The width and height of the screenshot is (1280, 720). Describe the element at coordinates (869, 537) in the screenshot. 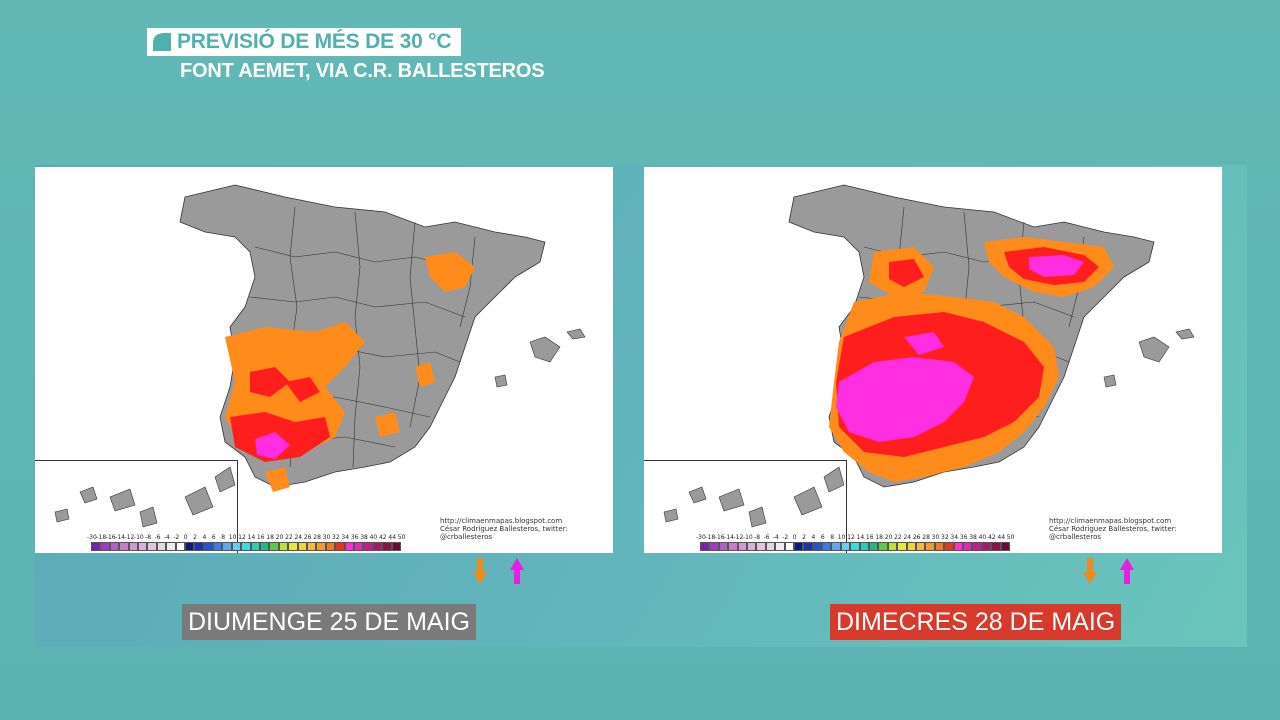

I see `scale-tick-label: 16` at that location.